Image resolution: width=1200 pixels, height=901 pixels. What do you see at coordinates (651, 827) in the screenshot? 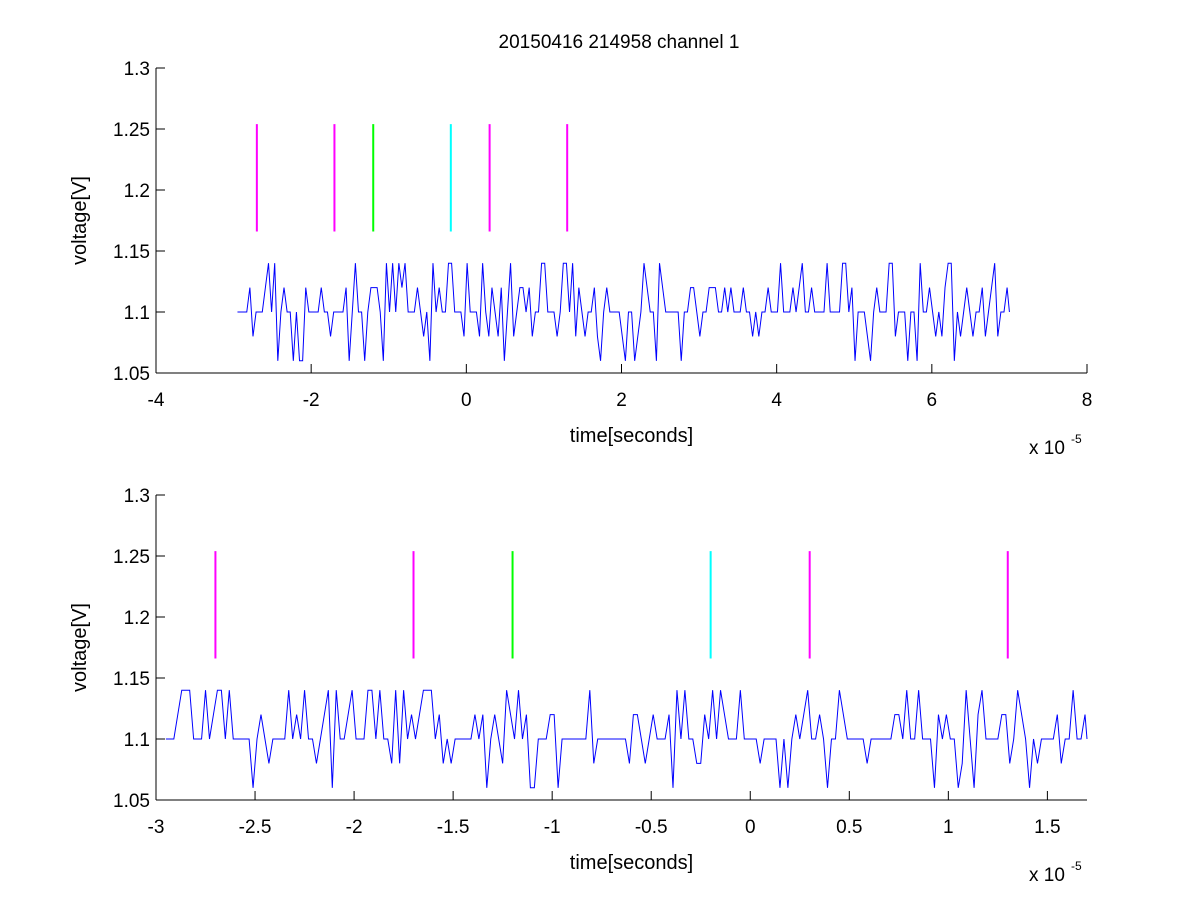
I see `x-tick-label: -0.5` at bounding box center [651, 827].